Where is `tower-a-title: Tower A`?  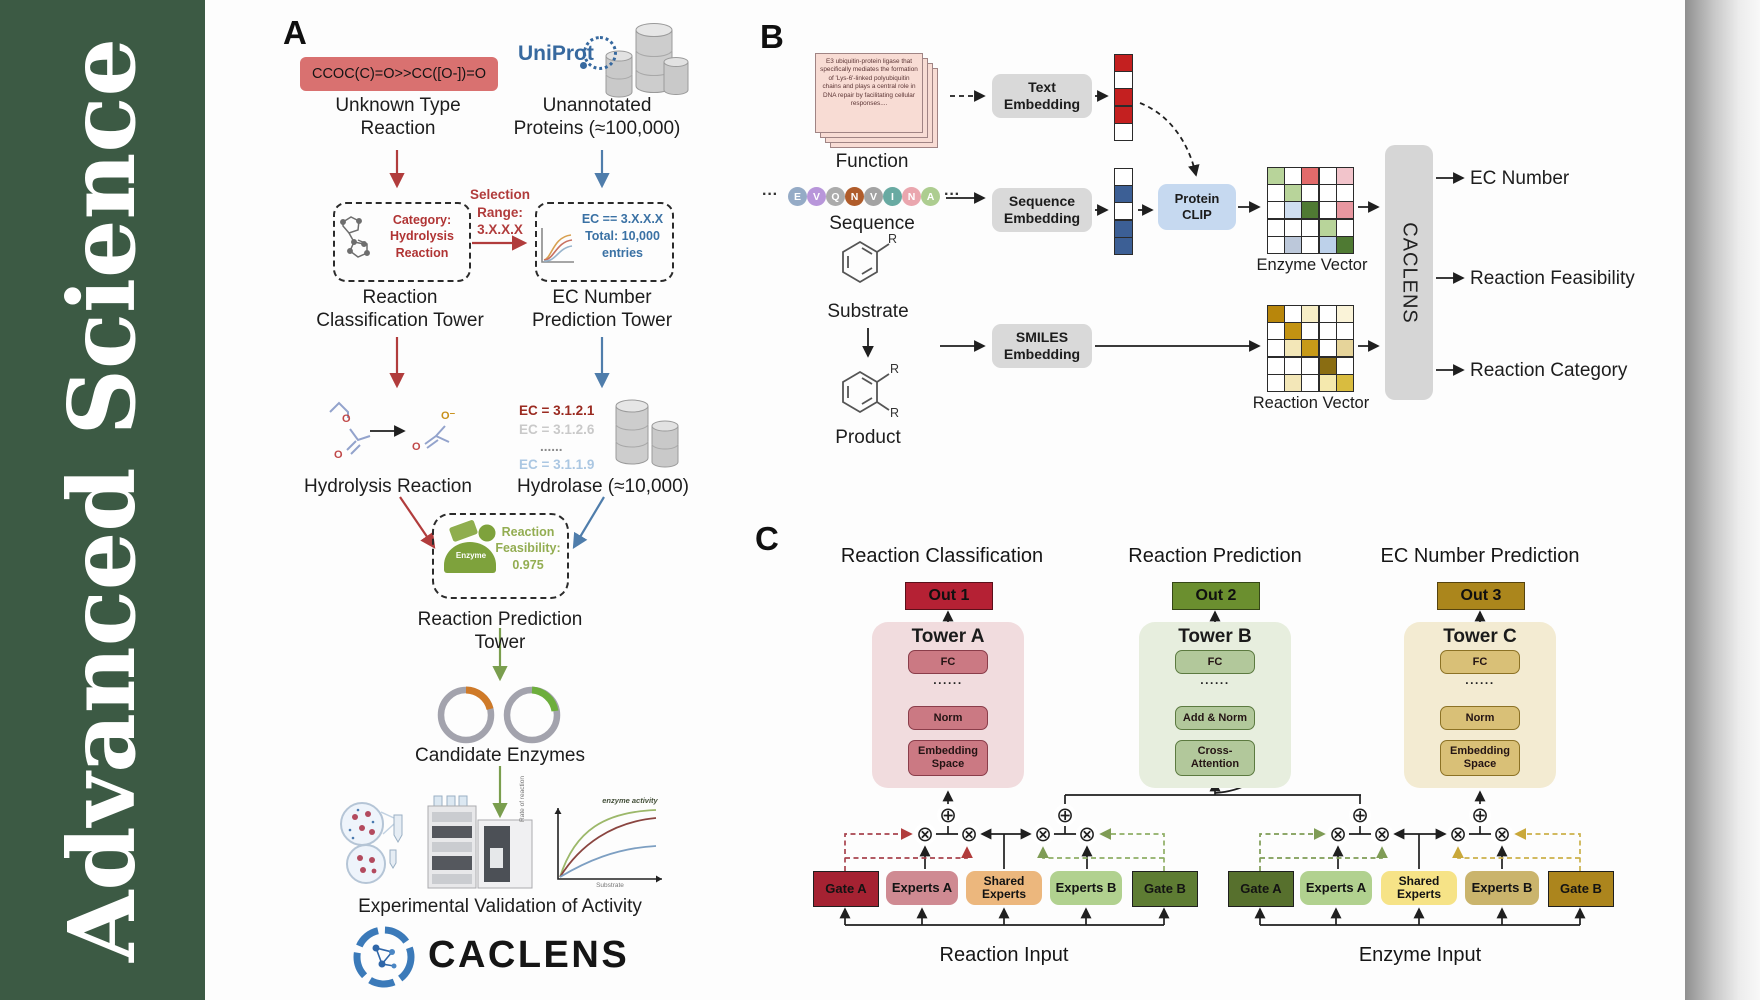
tower-a-title: Tower A is located at coordinates (948, 636).